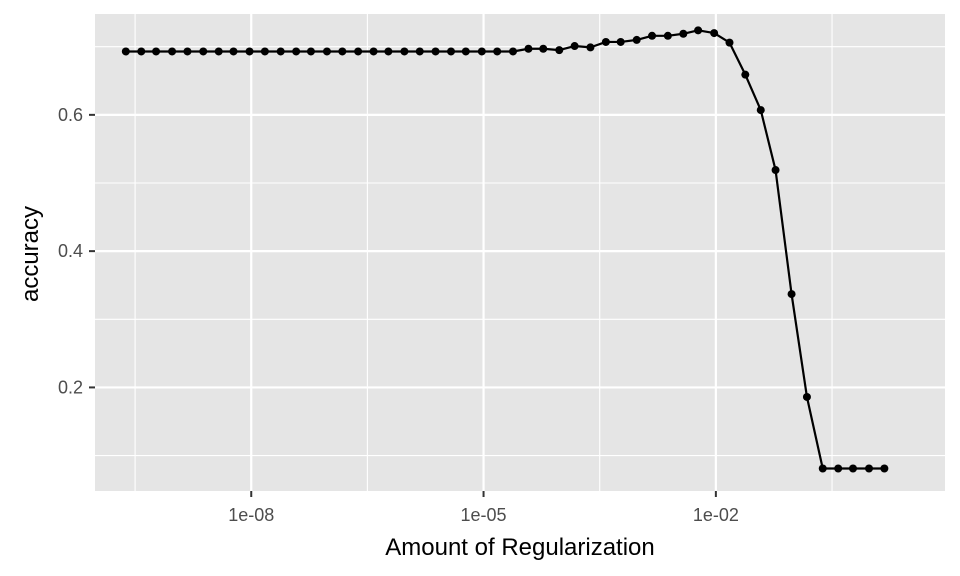 This screenshot has width=960, height=576. What do you see at coordinates (70, 115) in the screenshot?
I see `y-tick-label: 0.6` at bounding box center [70, 115].